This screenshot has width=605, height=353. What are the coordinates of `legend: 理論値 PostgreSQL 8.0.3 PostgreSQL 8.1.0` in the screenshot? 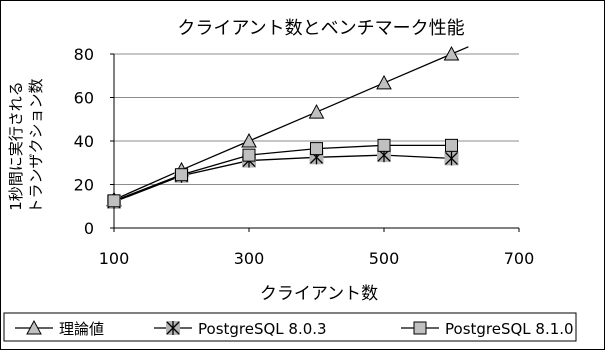 It's located at (294, 328).